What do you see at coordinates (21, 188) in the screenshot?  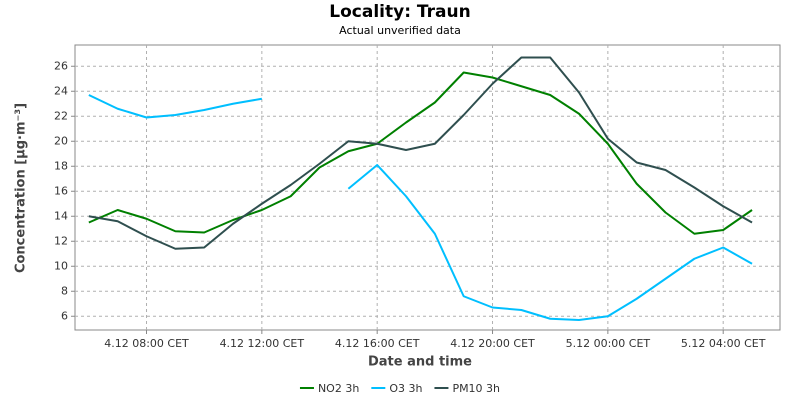 I see `y-axis-label: Concentration [µg·m⁻³]` at bounding box center [21, 188].